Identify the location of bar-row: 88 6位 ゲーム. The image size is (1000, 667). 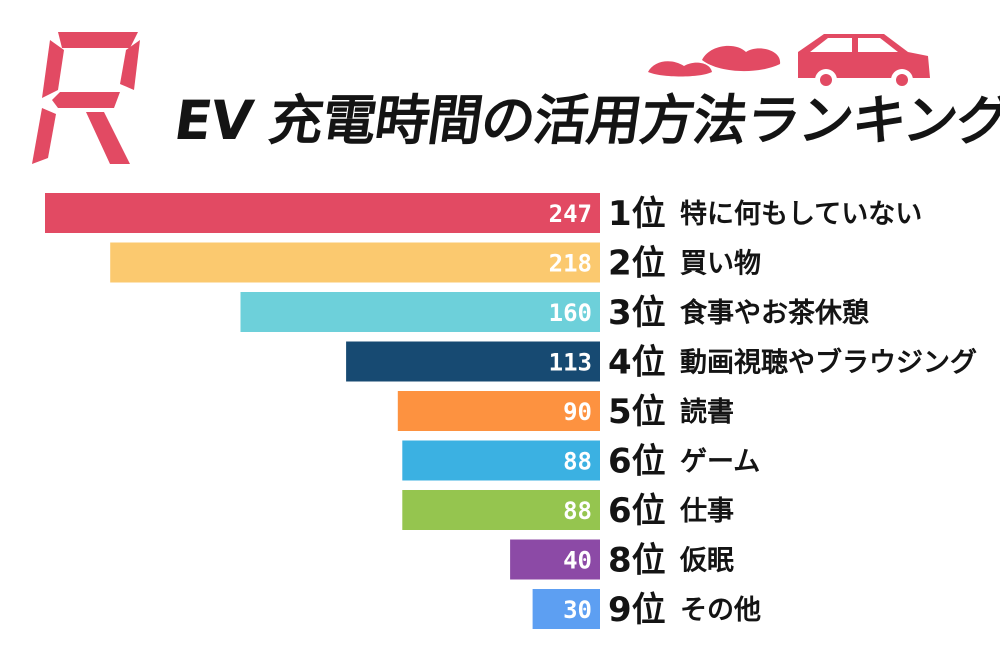
(581, 461).